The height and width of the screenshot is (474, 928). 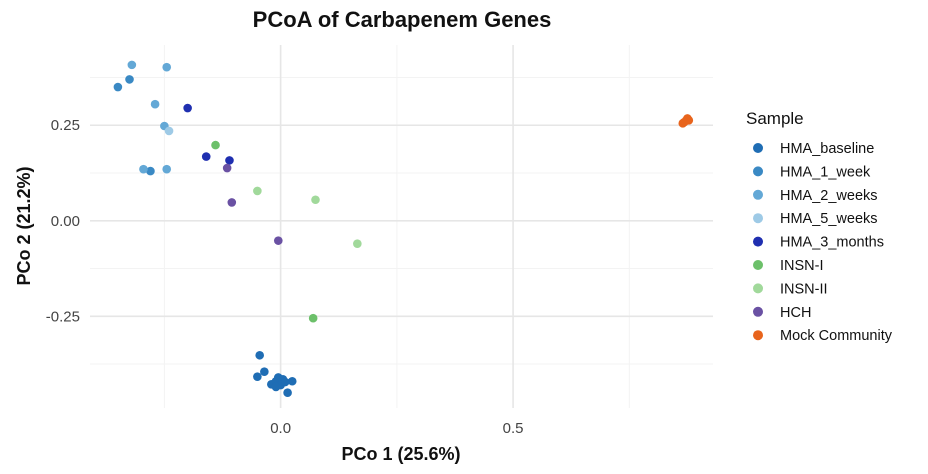 I want to click on point-mock-community, so click(x=684, y=122).